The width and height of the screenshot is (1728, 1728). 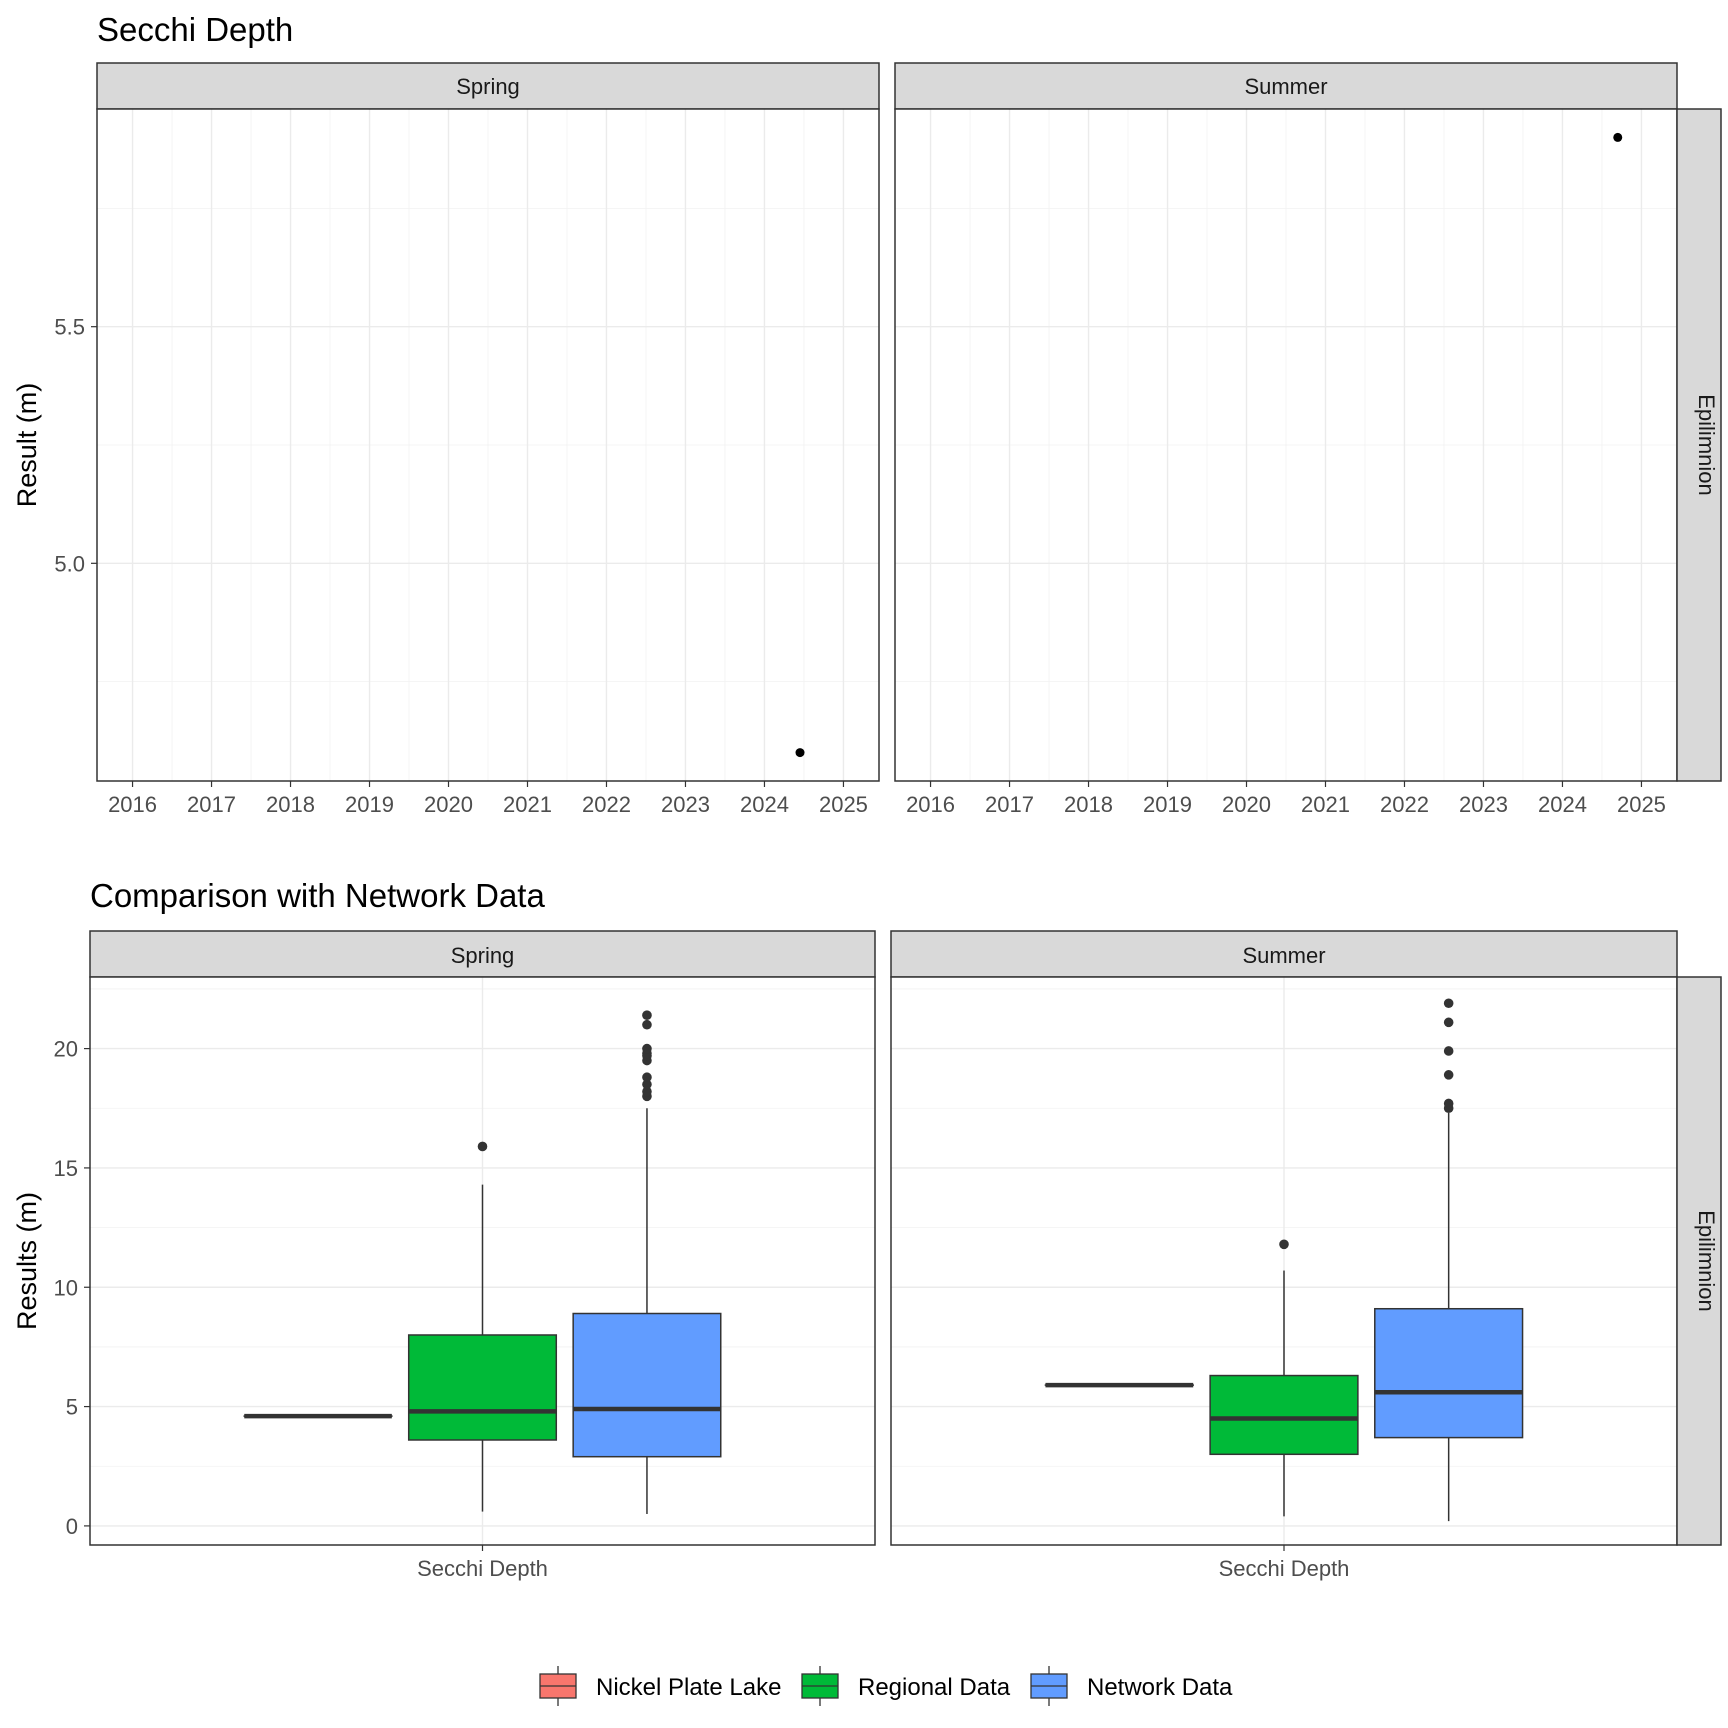 I want to click on y-tick-label: 0, so click(x=72, y=1526).